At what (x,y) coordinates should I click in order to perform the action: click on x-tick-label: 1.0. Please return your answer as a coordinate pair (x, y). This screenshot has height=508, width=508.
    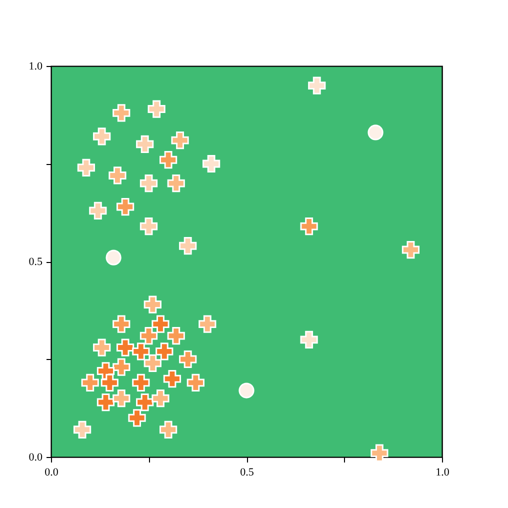
    Looking at the image, I should click on (443, 472).